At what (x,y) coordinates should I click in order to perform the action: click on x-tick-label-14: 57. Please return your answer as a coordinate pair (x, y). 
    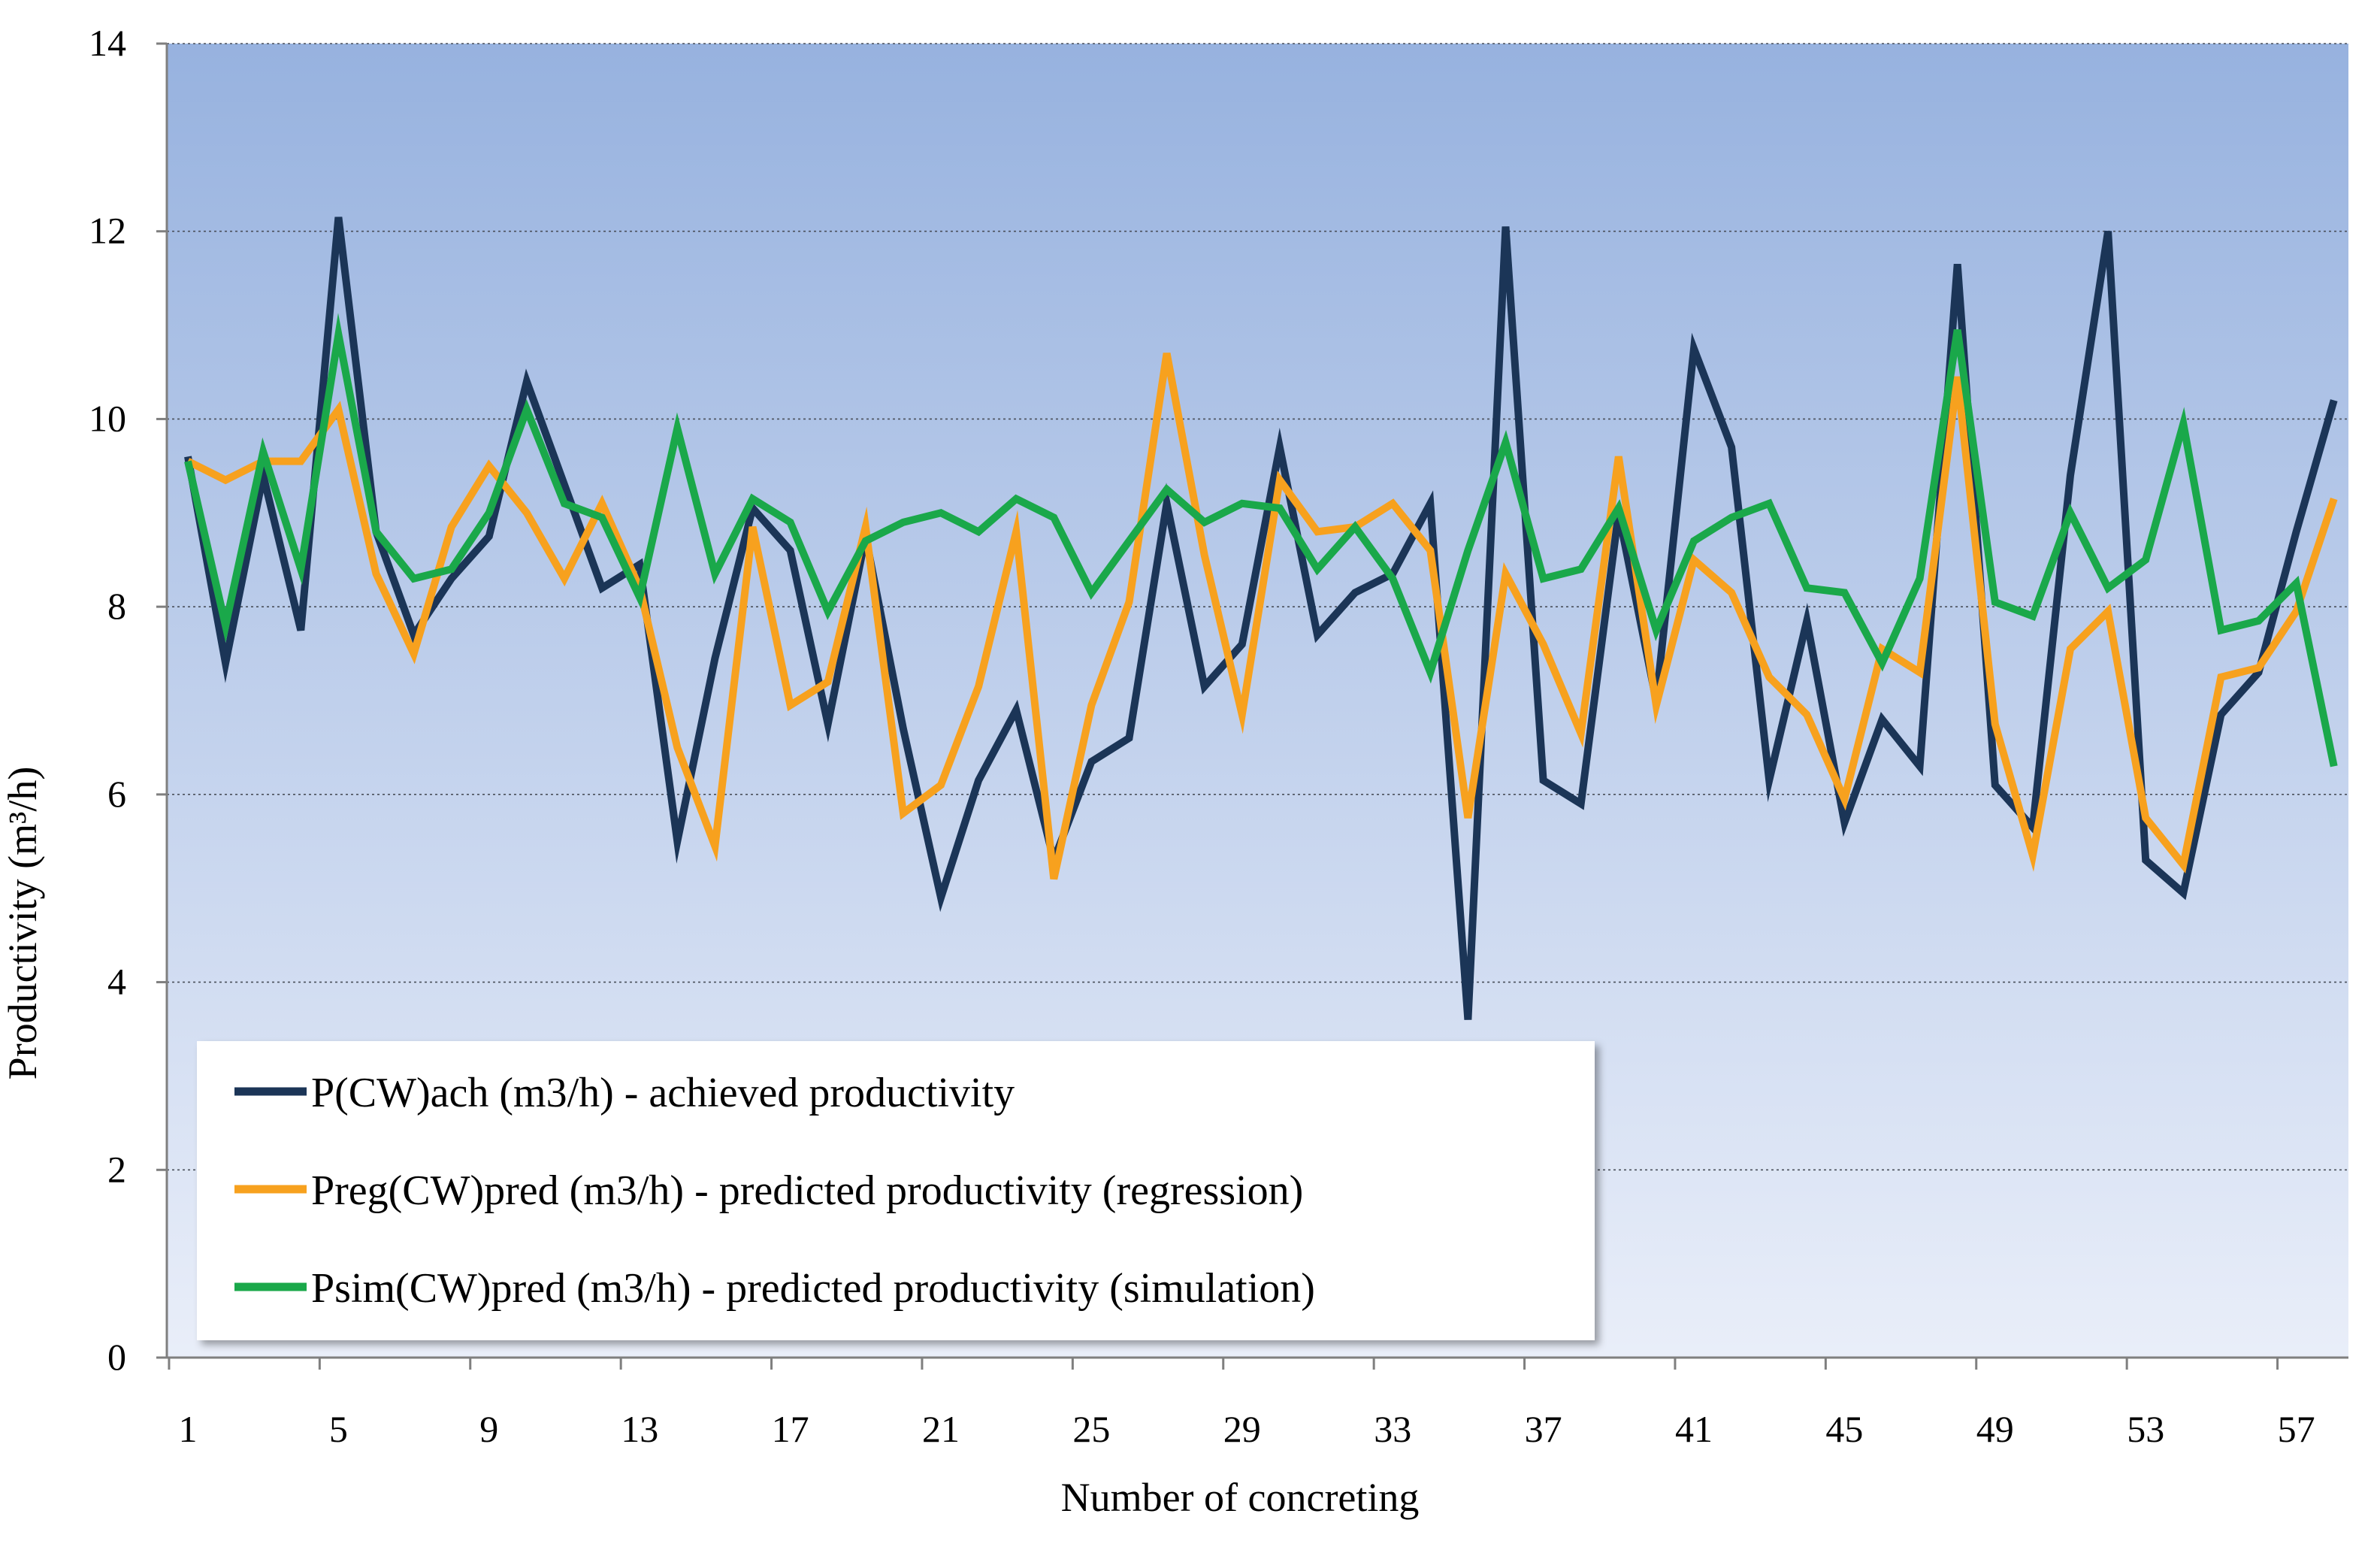
    Looking at the image, I should click on (2296, 1429).